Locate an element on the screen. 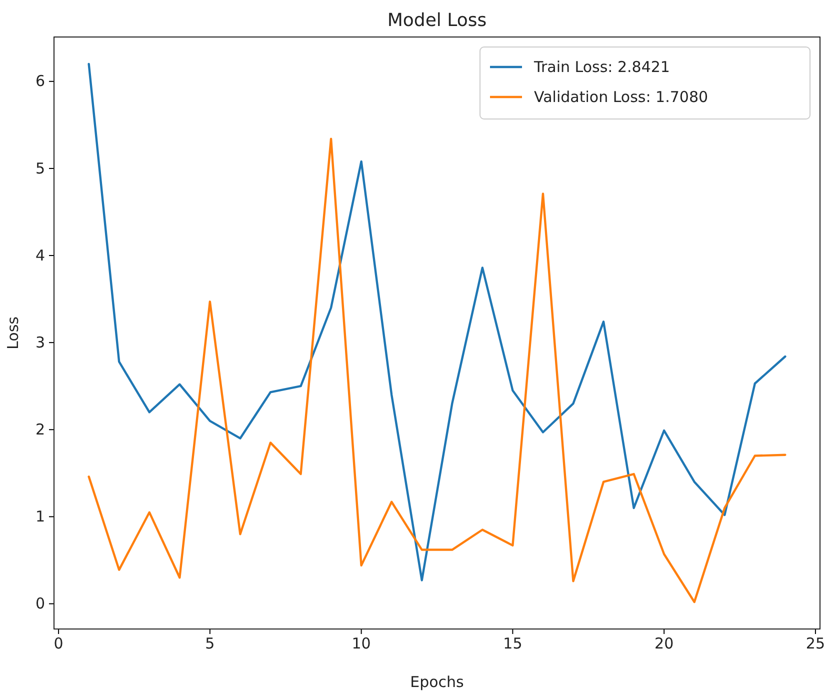 The height and width of the screenshot is (697, 834). y-axis-title: Loss is located at coordinates (13, 333).